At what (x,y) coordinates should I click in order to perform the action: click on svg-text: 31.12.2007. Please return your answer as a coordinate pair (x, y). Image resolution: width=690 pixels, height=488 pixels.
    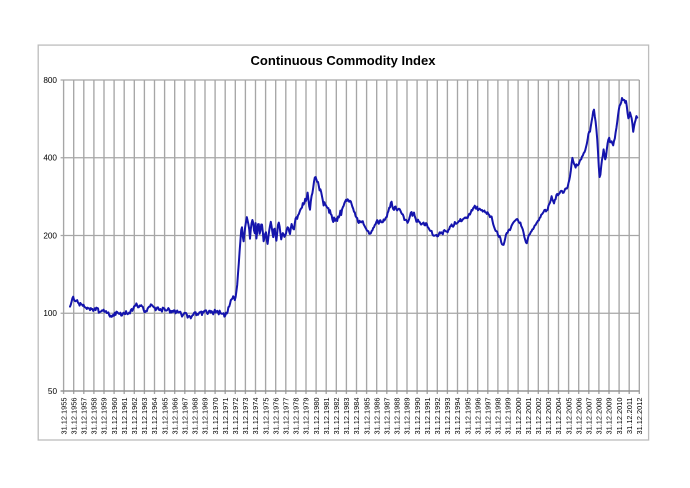
    Looking at the image, I should click on (589, 416).